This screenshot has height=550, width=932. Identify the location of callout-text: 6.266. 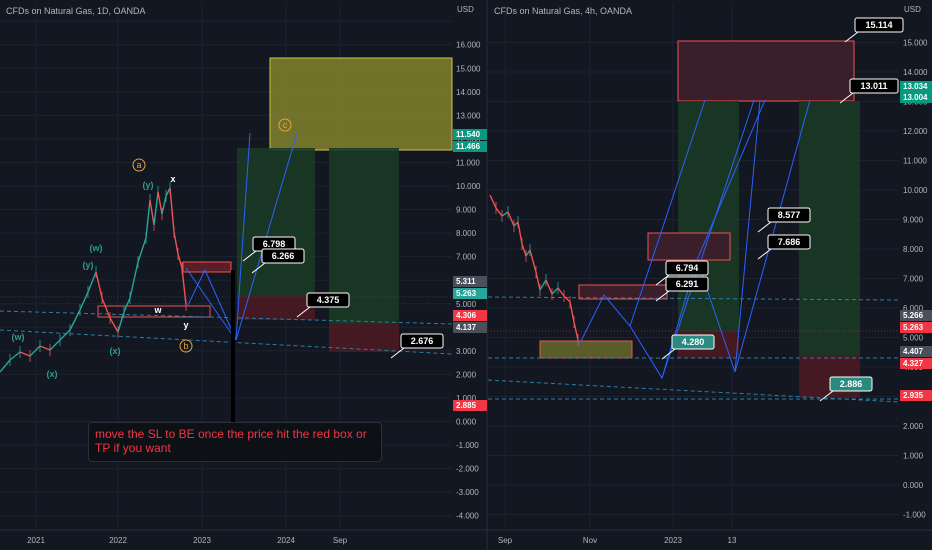
(283, 256).